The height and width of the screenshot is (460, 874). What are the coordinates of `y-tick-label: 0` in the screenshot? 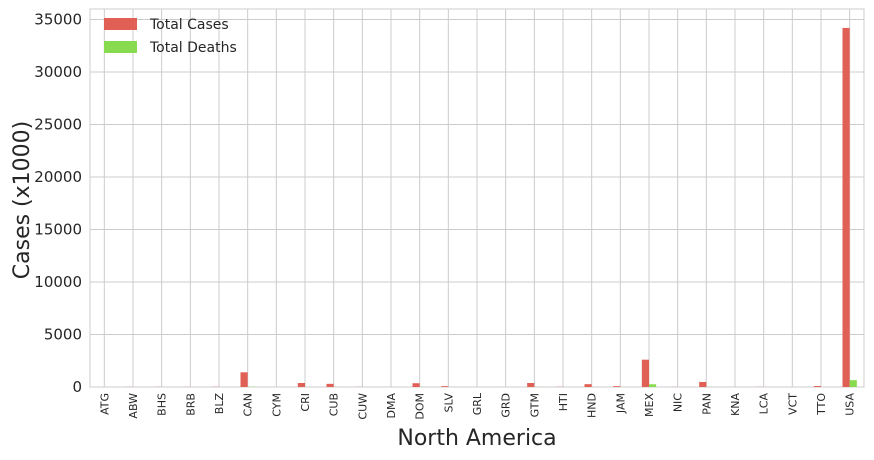 It's located at (77, 387).